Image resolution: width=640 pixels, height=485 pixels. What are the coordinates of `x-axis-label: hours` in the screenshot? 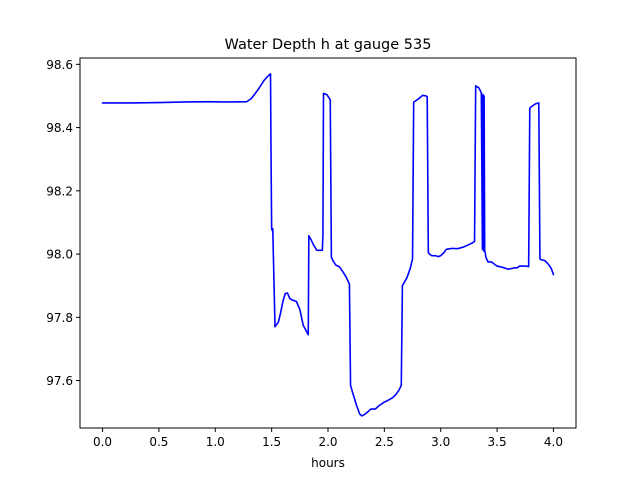 It's located at (328, 463).